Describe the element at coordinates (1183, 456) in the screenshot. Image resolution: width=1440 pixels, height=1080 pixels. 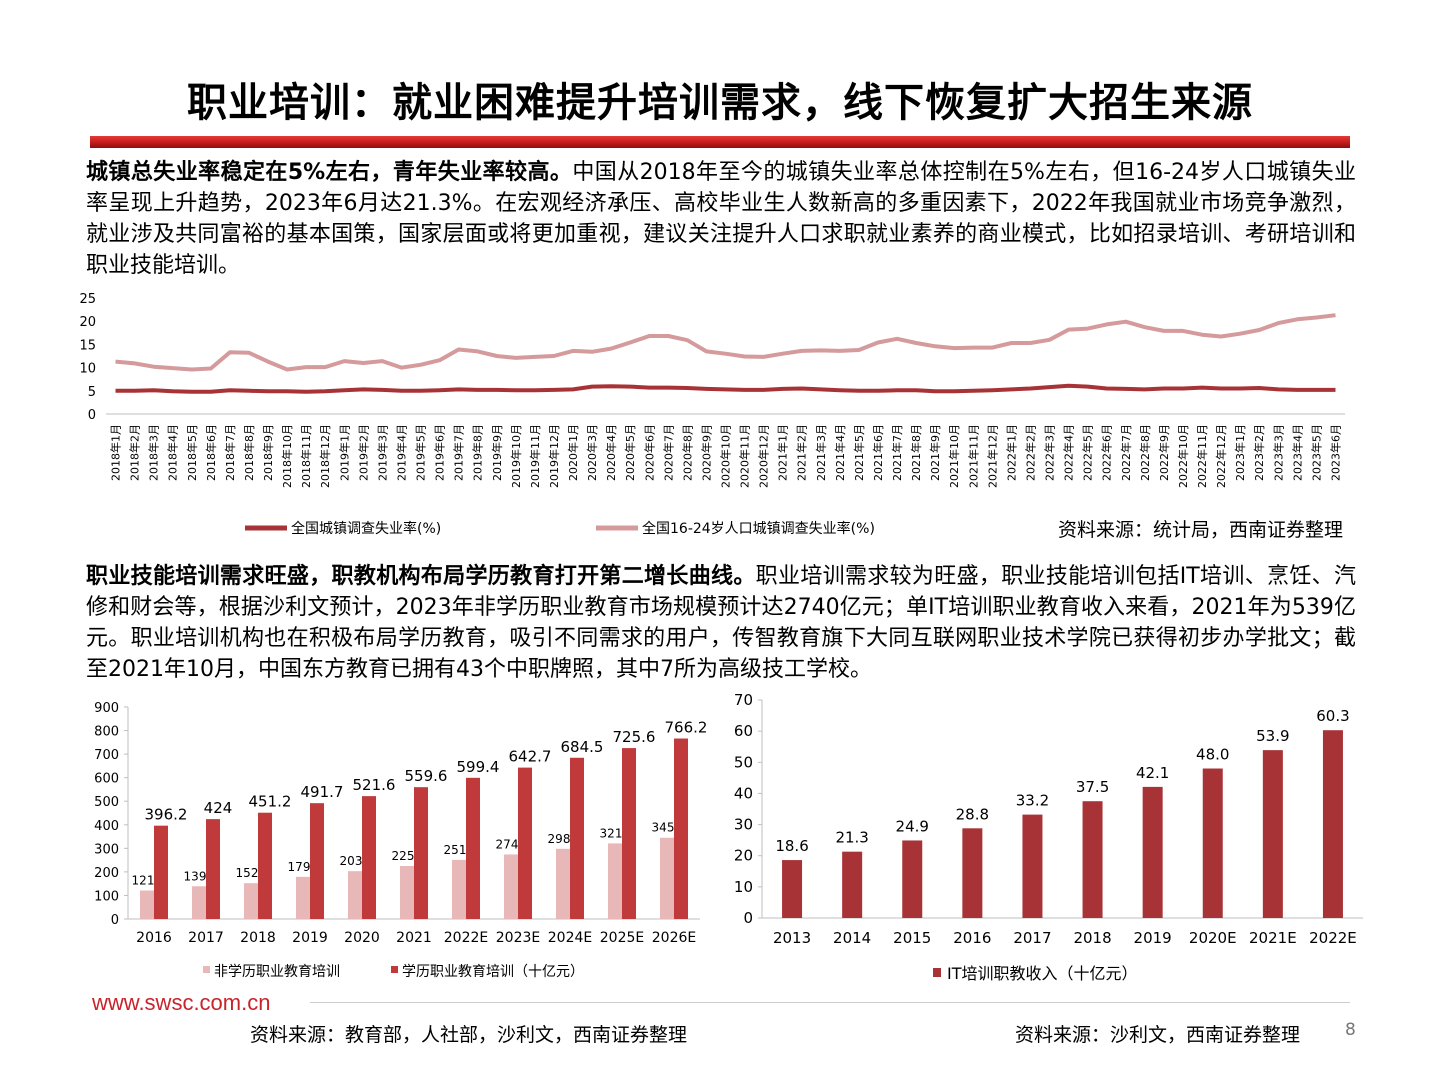
I see `line-chart-x-tick: 2022年10月` at that location.